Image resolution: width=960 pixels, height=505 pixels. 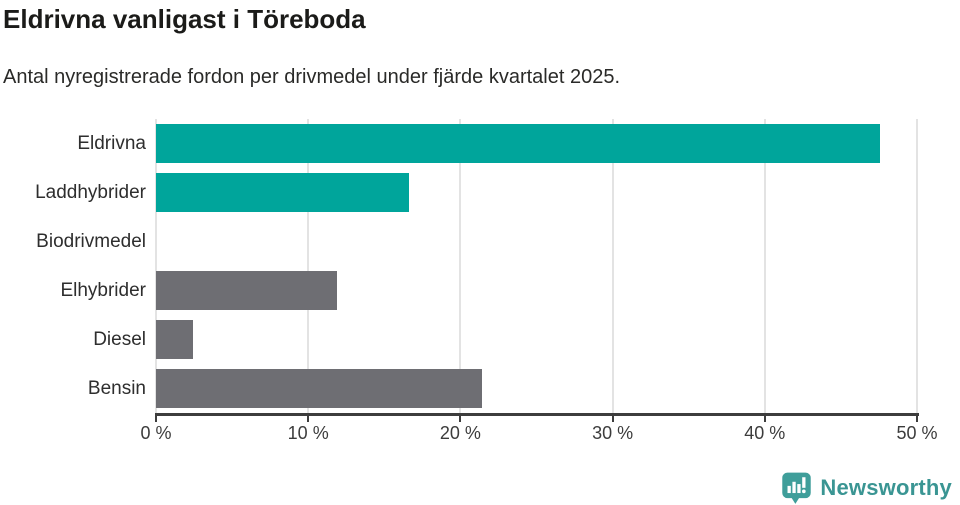 What do you see at coordinates (917, 433) in the screenshot?
I see `x-tick-label-50: 50 %` at bounding box center [917, 433].